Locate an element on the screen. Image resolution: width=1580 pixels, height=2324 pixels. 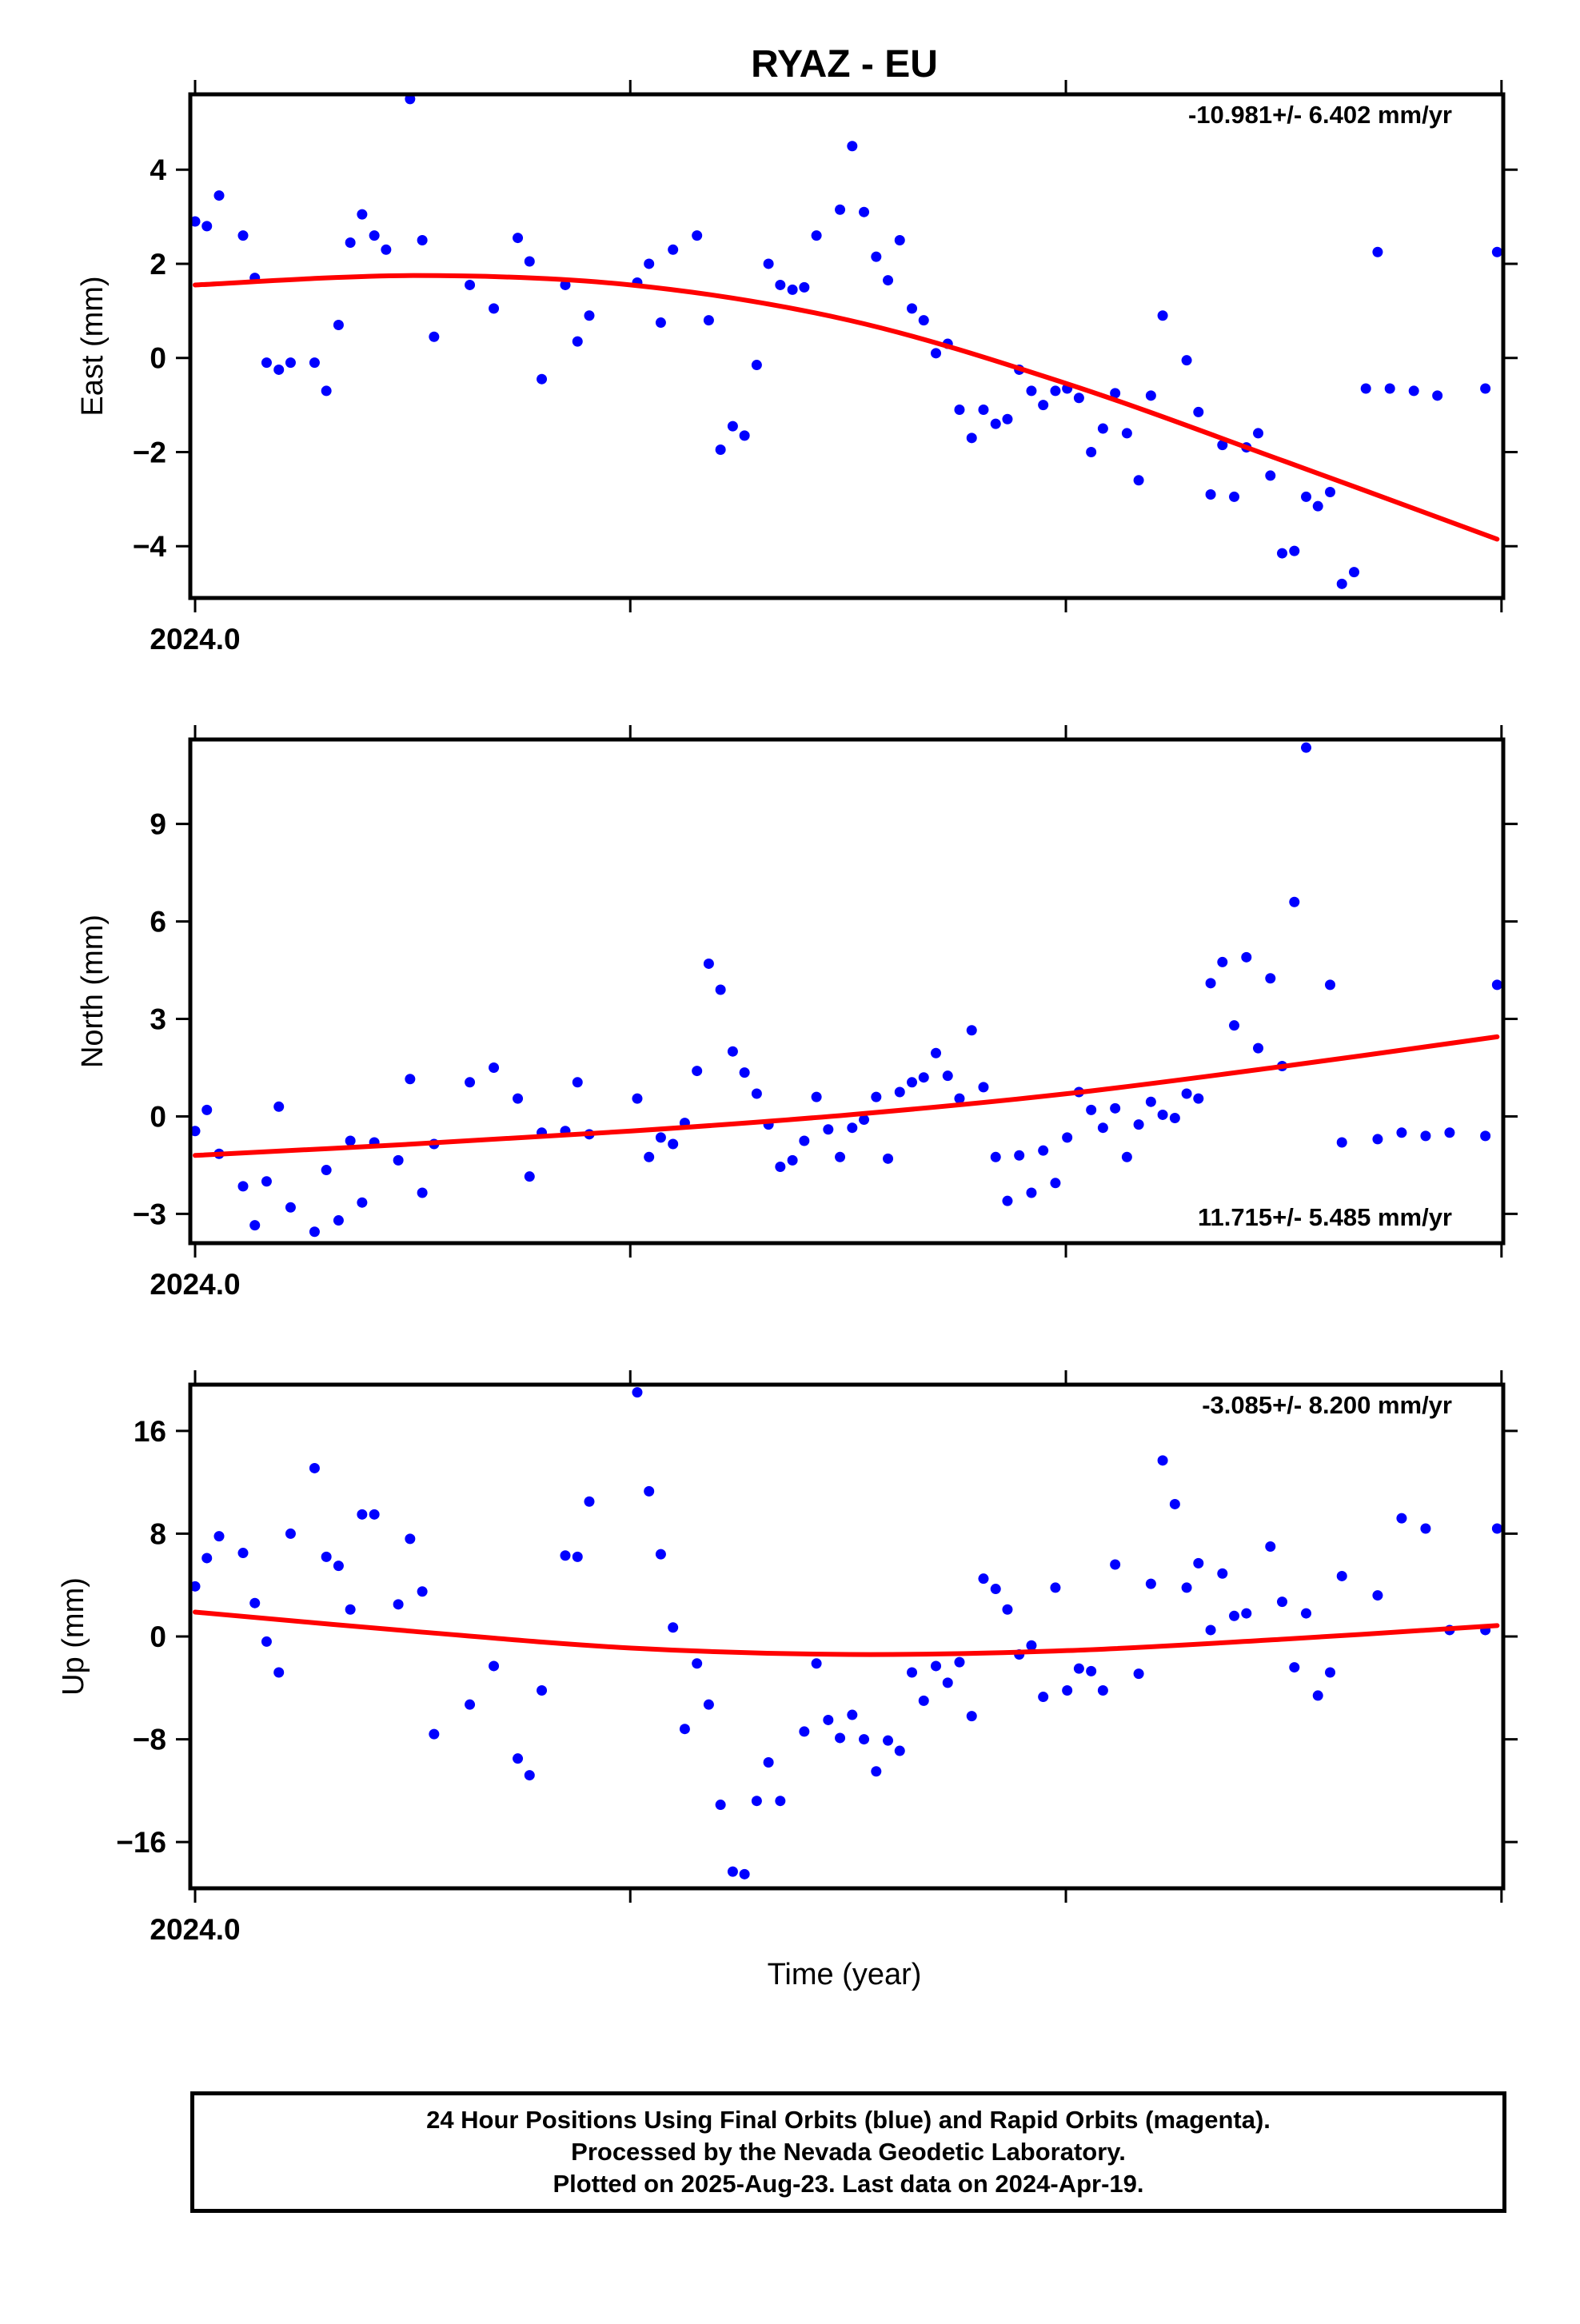
east-y-tick-label: 2 is located at coordinates (158, 265).